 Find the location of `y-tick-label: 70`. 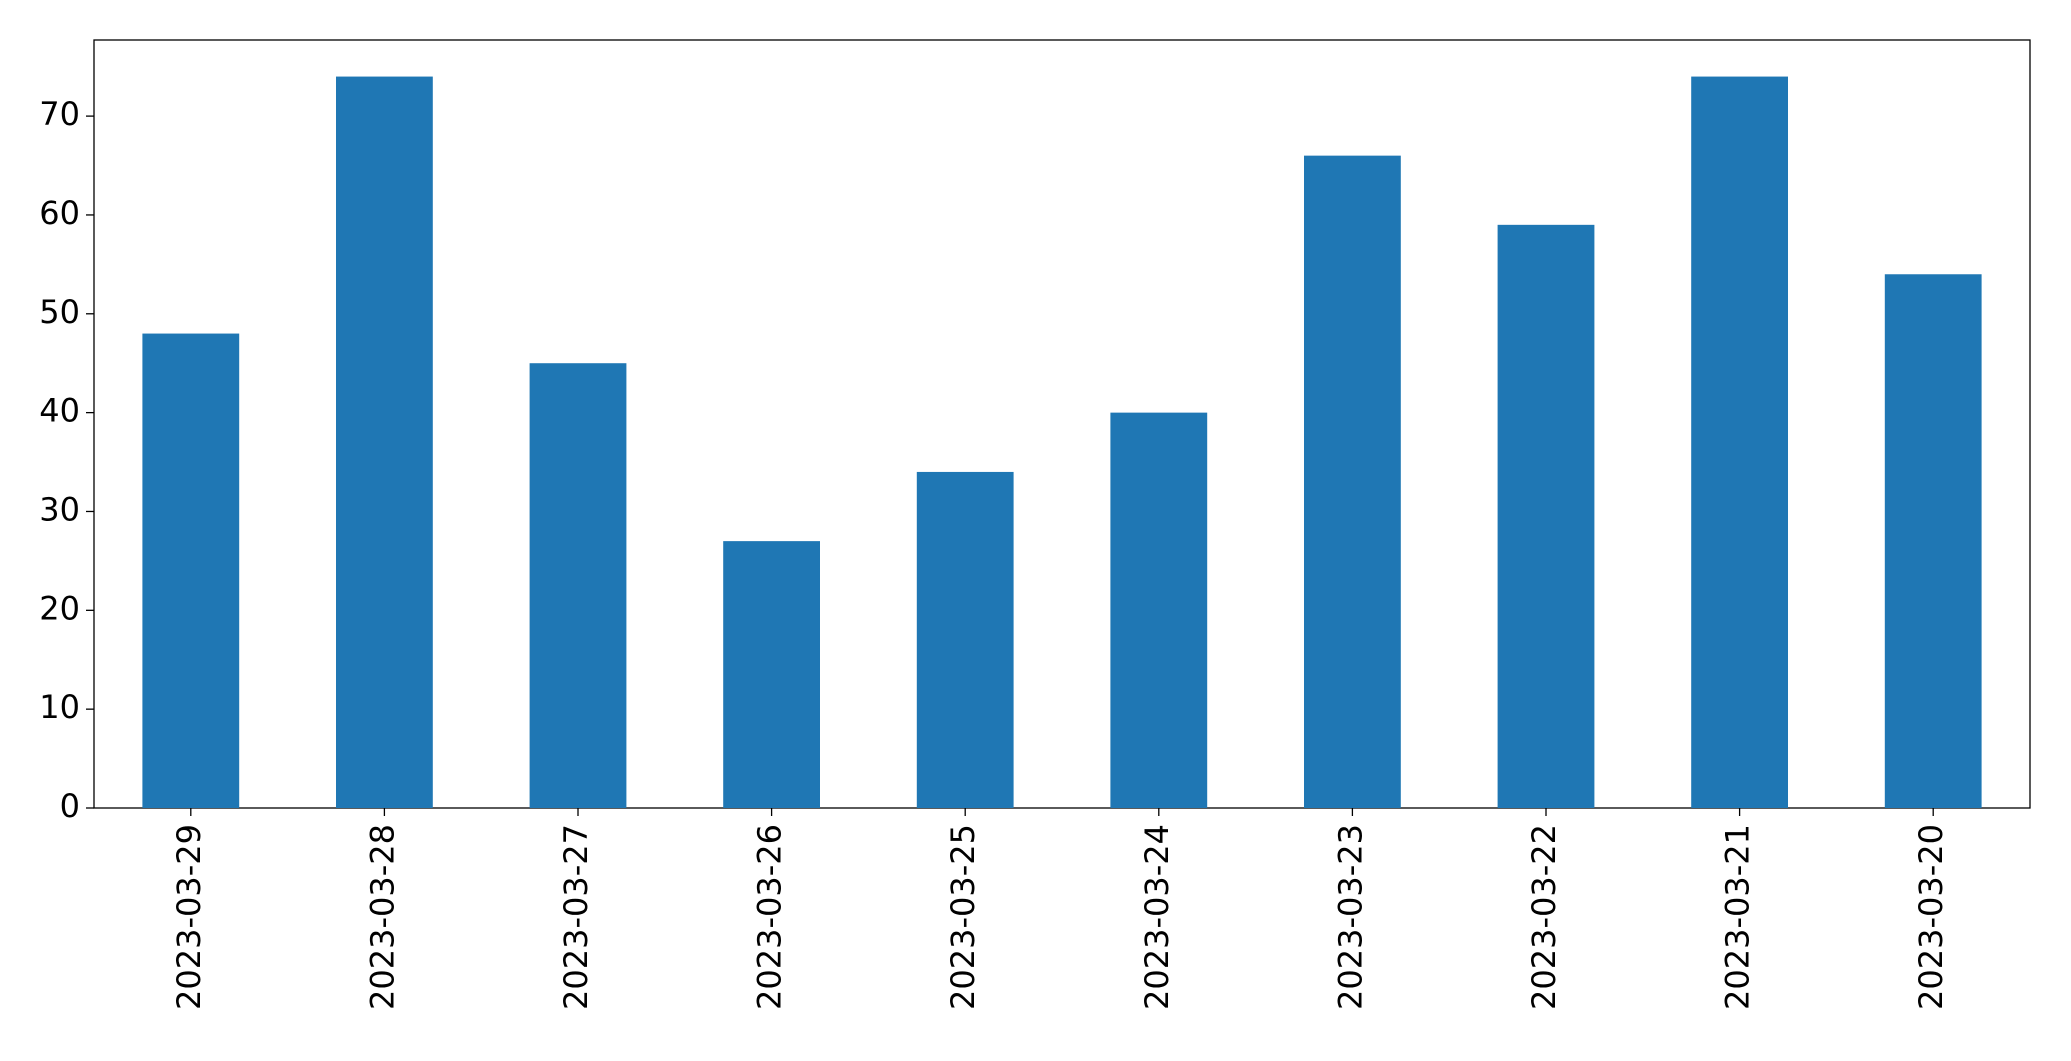

y-tick-label: 70 is located at coordinates (59, 114).